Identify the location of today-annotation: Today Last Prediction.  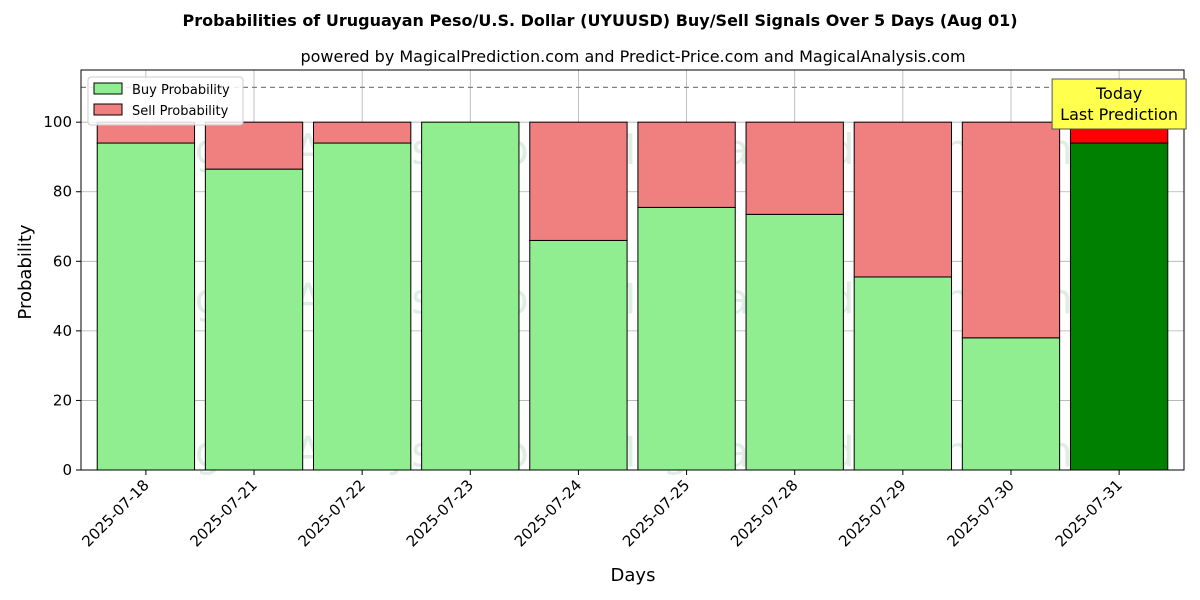
(1119, 104).